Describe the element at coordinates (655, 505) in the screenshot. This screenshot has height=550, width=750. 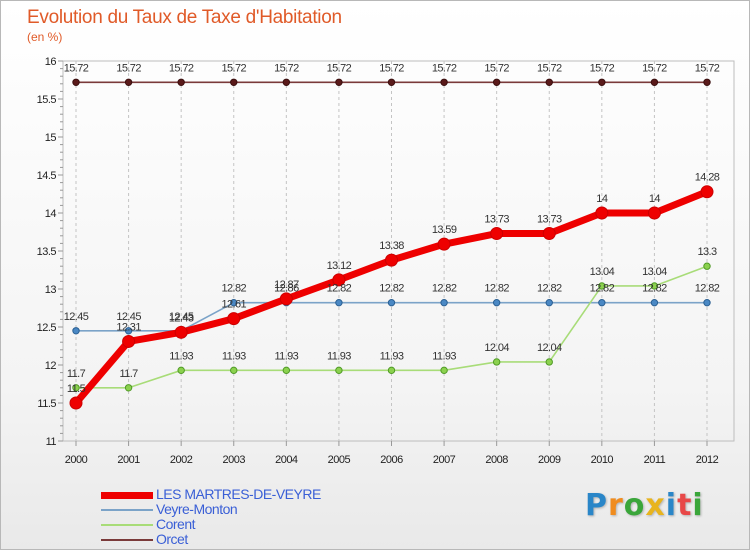
I see `logo-letter: x` at that location.